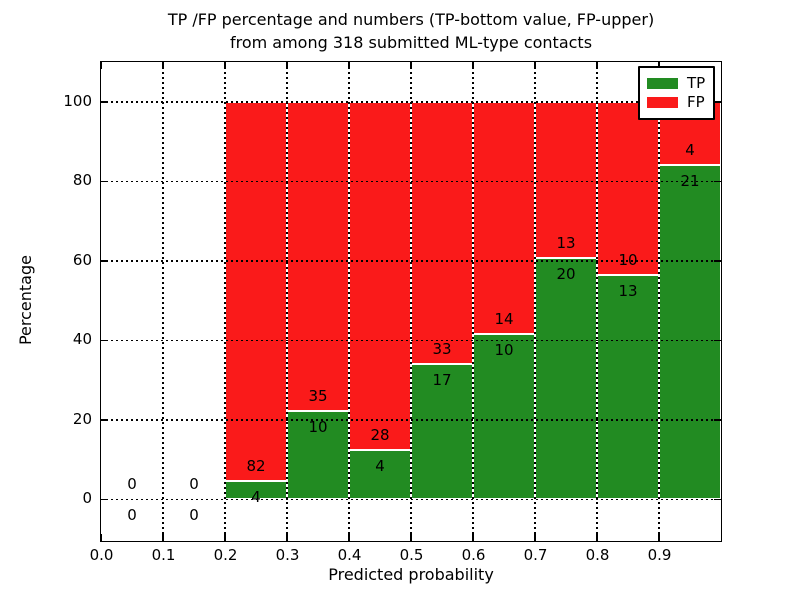 The image size is (800, 600). Describe the element at coordinates (442, 233) in the screenshot. I see `bar-fp-0.5-0.6` at that location.